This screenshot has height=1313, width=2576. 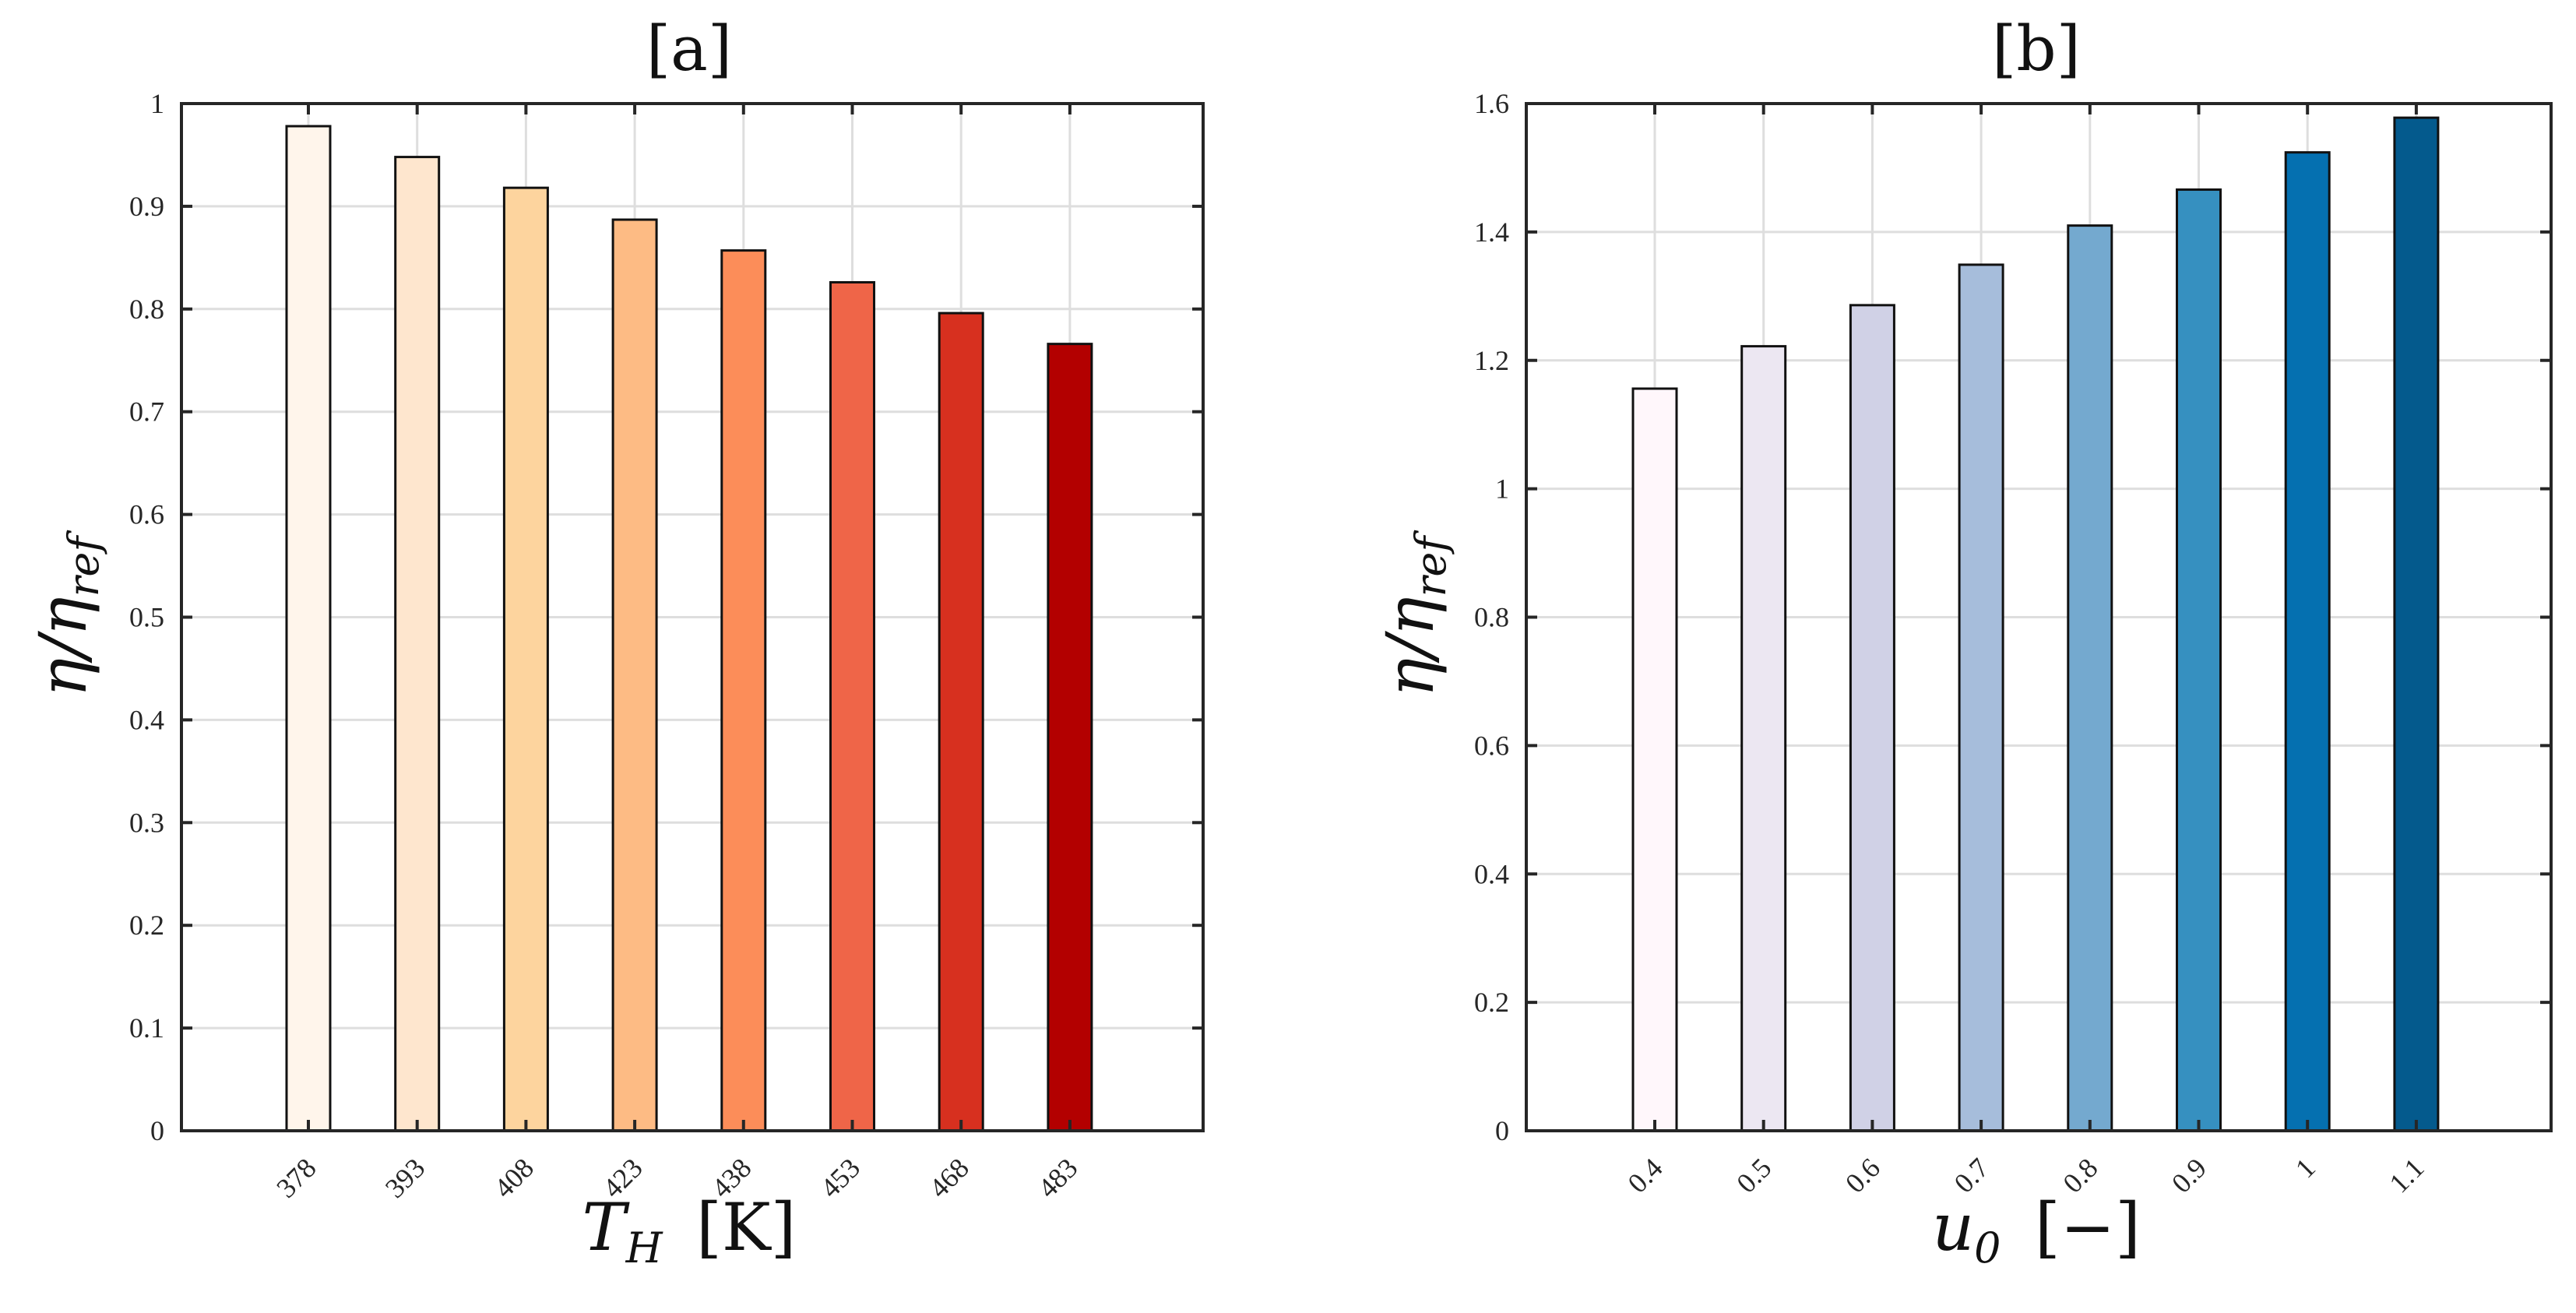 What do you see at coordinates (2305, 1168) in the screenshot?
I see `x-tick-label: 1` at bounding box center [2305, 1168].